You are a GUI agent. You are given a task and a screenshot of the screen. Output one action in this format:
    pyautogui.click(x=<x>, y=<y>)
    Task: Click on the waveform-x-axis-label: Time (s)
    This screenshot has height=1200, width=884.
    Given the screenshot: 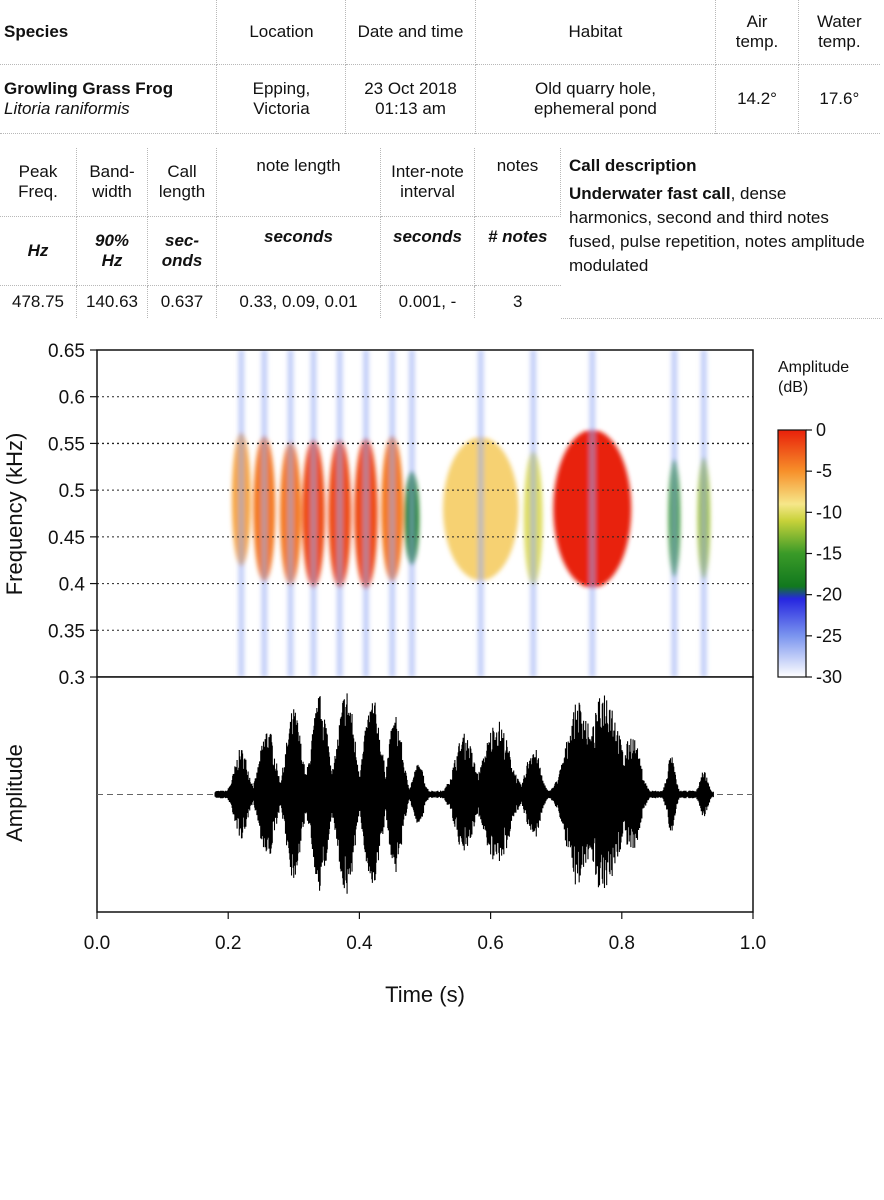 What is the action you would take?
    pyautogui.click(x=425, y=994)
    